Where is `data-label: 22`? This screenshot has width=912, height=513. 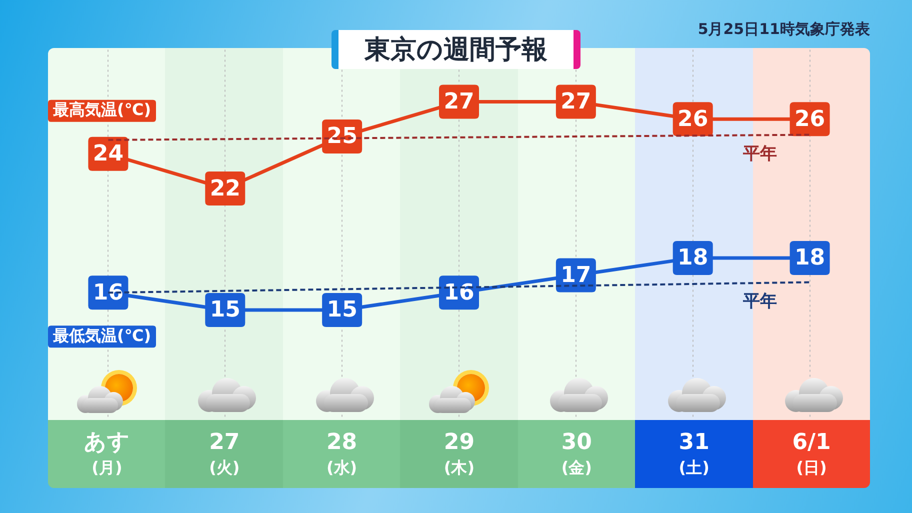 data-label: 22 is located at coordinates (225, 189).